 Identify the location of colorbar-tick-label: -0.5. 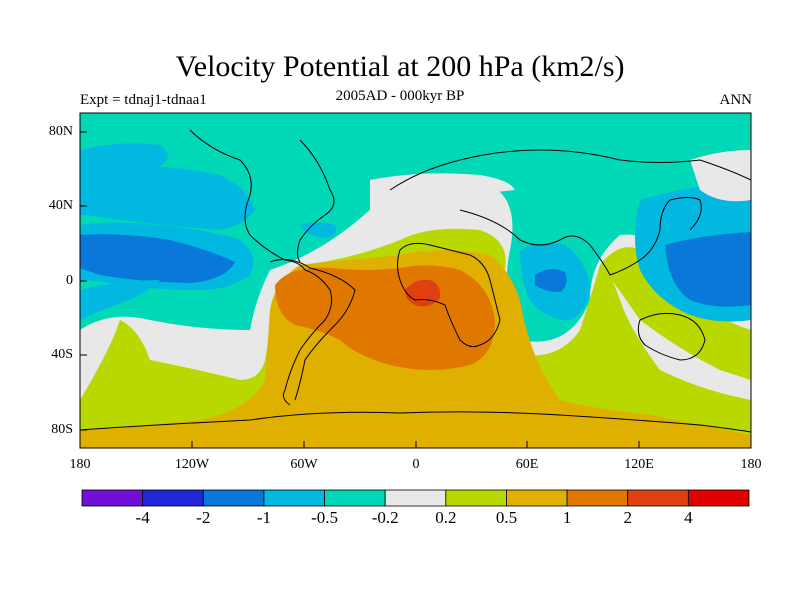
(324, 517).